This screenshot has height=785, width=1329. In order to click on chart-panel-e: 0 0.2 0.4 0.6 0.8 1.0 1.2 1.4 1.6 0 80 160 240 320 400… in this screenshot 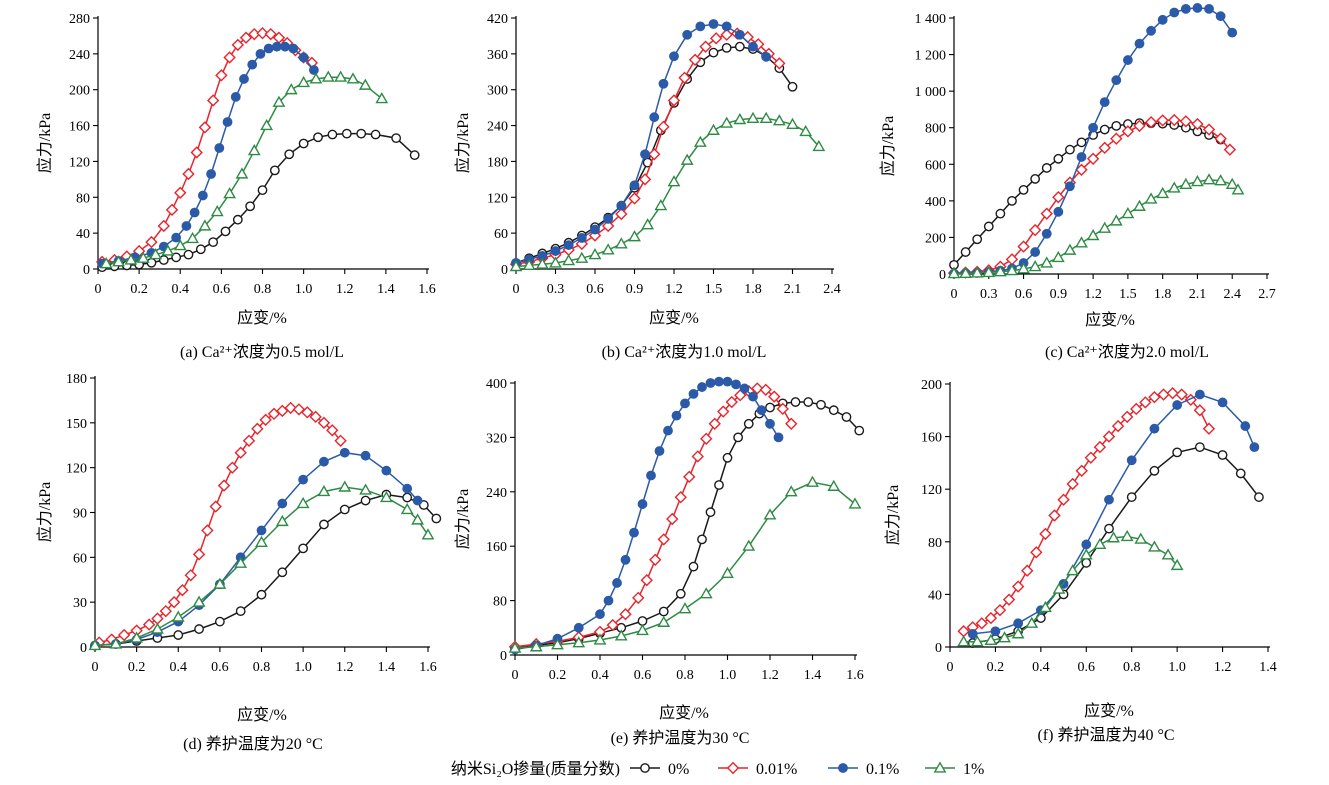, I will do `click(659, 549)`.